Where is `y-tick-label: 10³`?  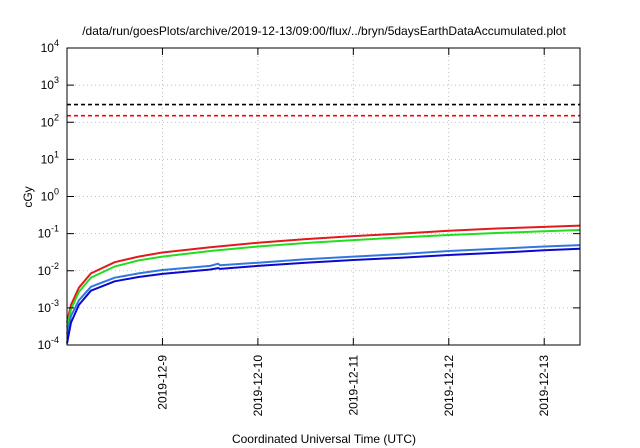 y-tick-label: 10³ is located at coordinates (50, 83).